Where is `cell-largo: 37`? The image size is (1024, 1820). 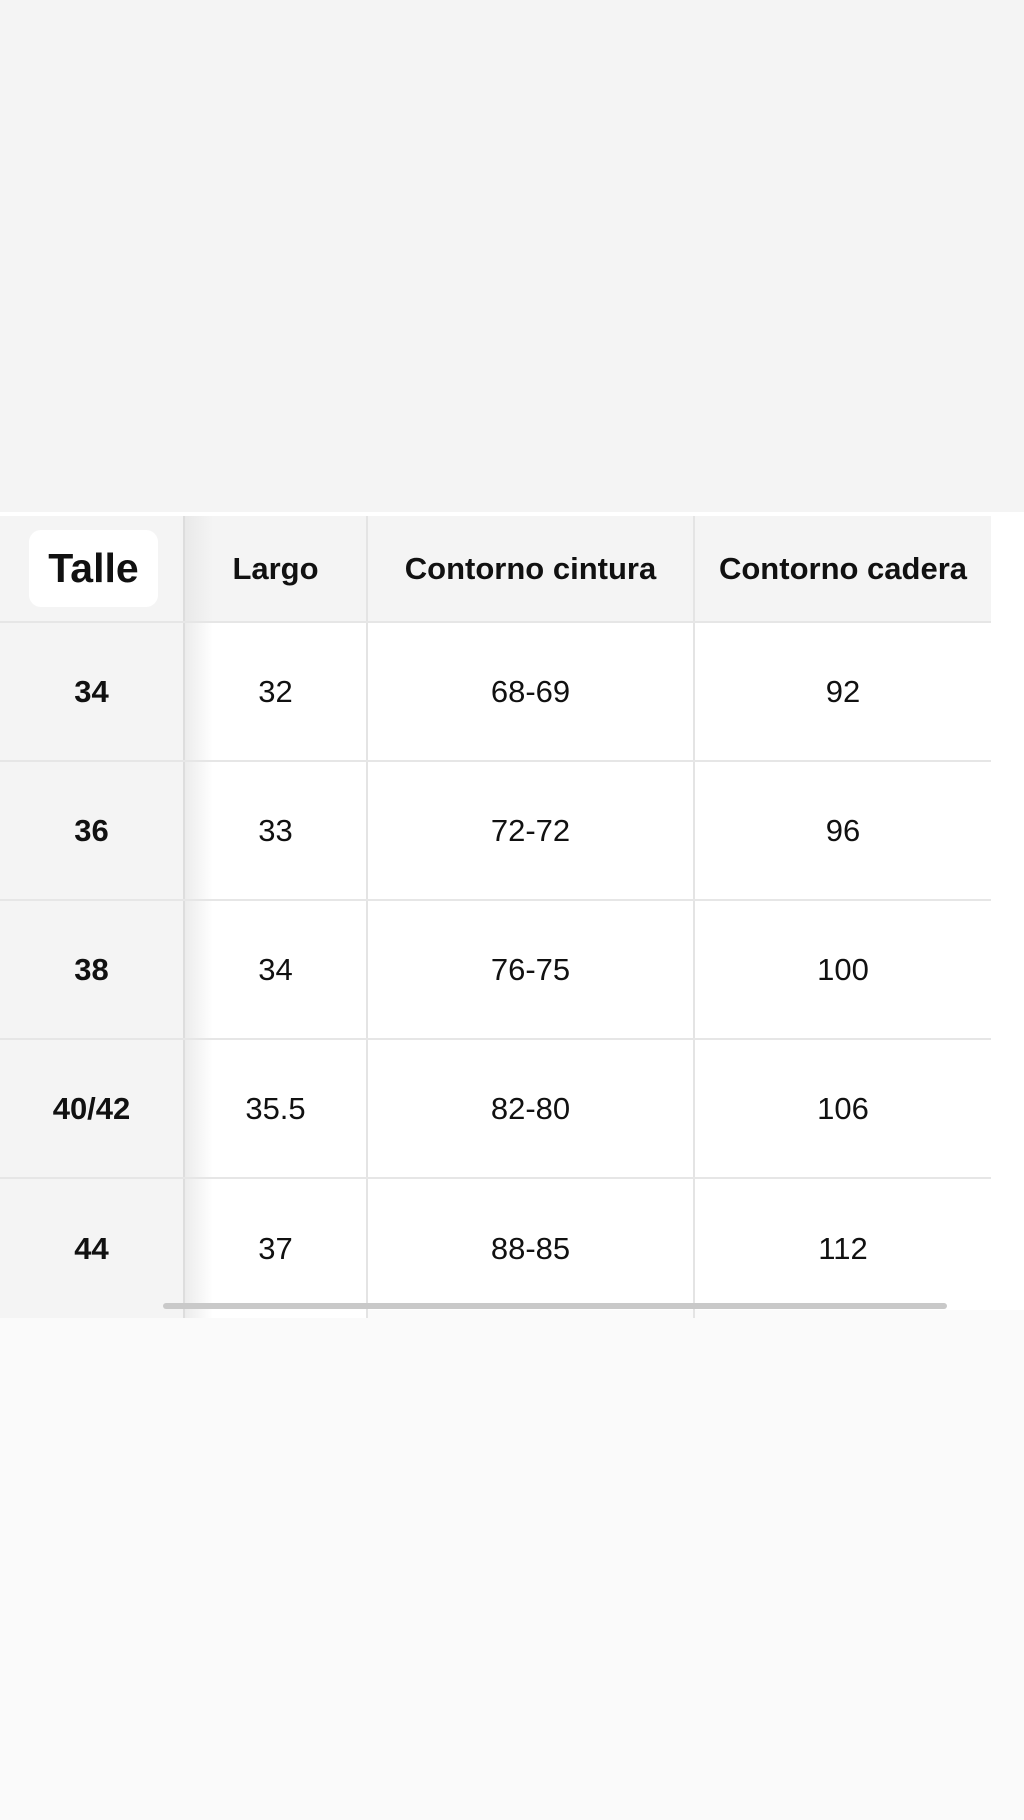 cell-largo: 37 is located at coordinates (276, 1248).